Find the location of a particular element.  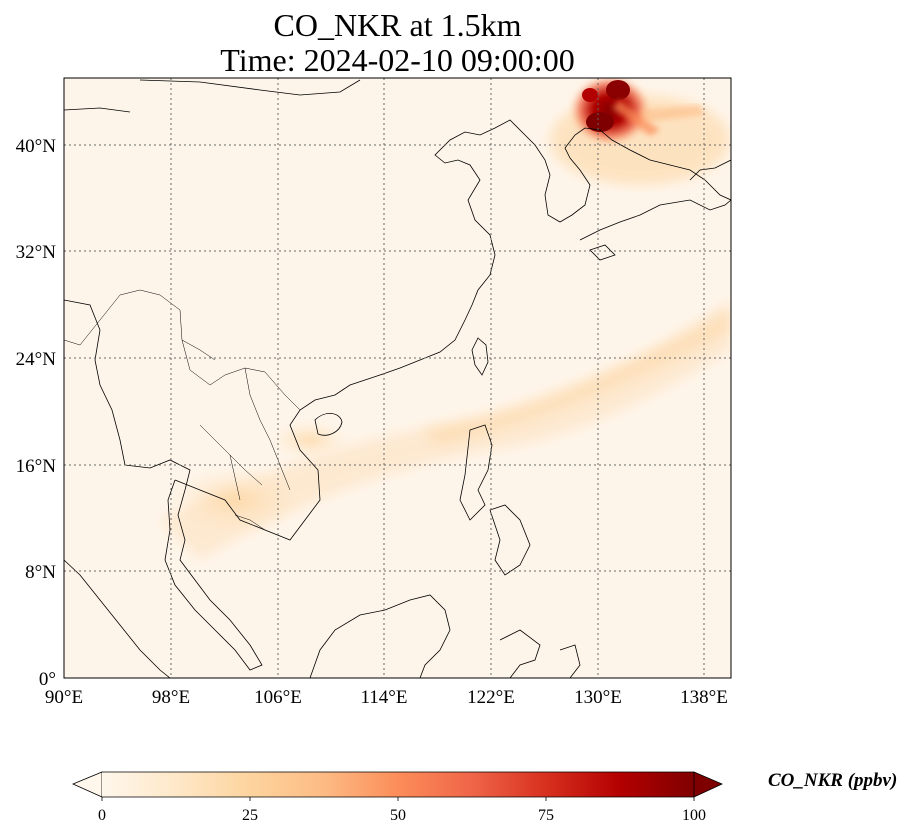

colorbar-tick-label: 75 is located at coordinates (546, 815).